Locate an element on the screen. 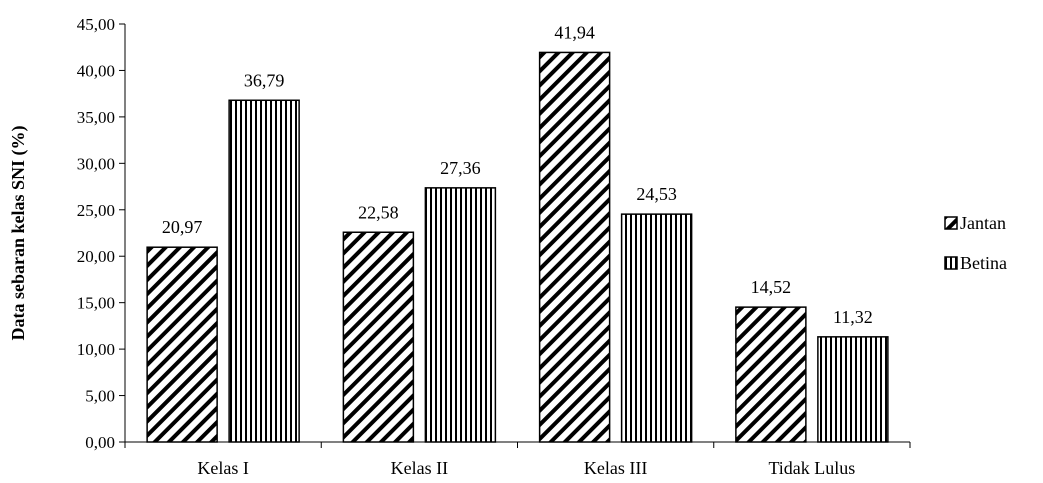  x-tick-label: Tidak Lulus is located at coordinates (811, 468).